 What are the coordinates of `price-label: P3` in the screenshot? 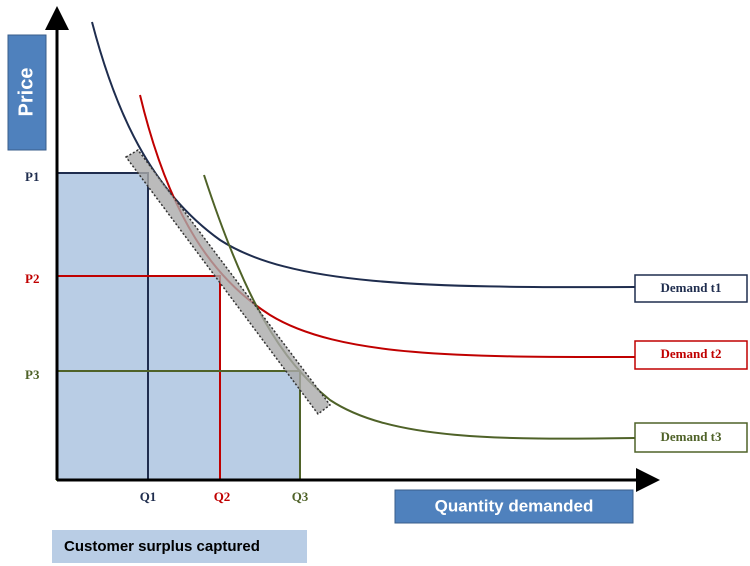 It's located at (32, 374).